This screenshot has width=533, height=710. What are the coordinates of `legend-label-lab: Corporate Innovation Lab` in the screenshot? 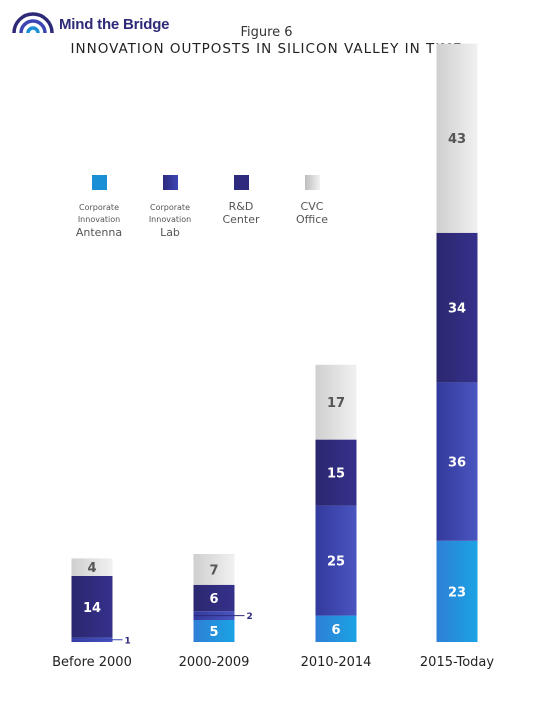 It's located at (170, 221).